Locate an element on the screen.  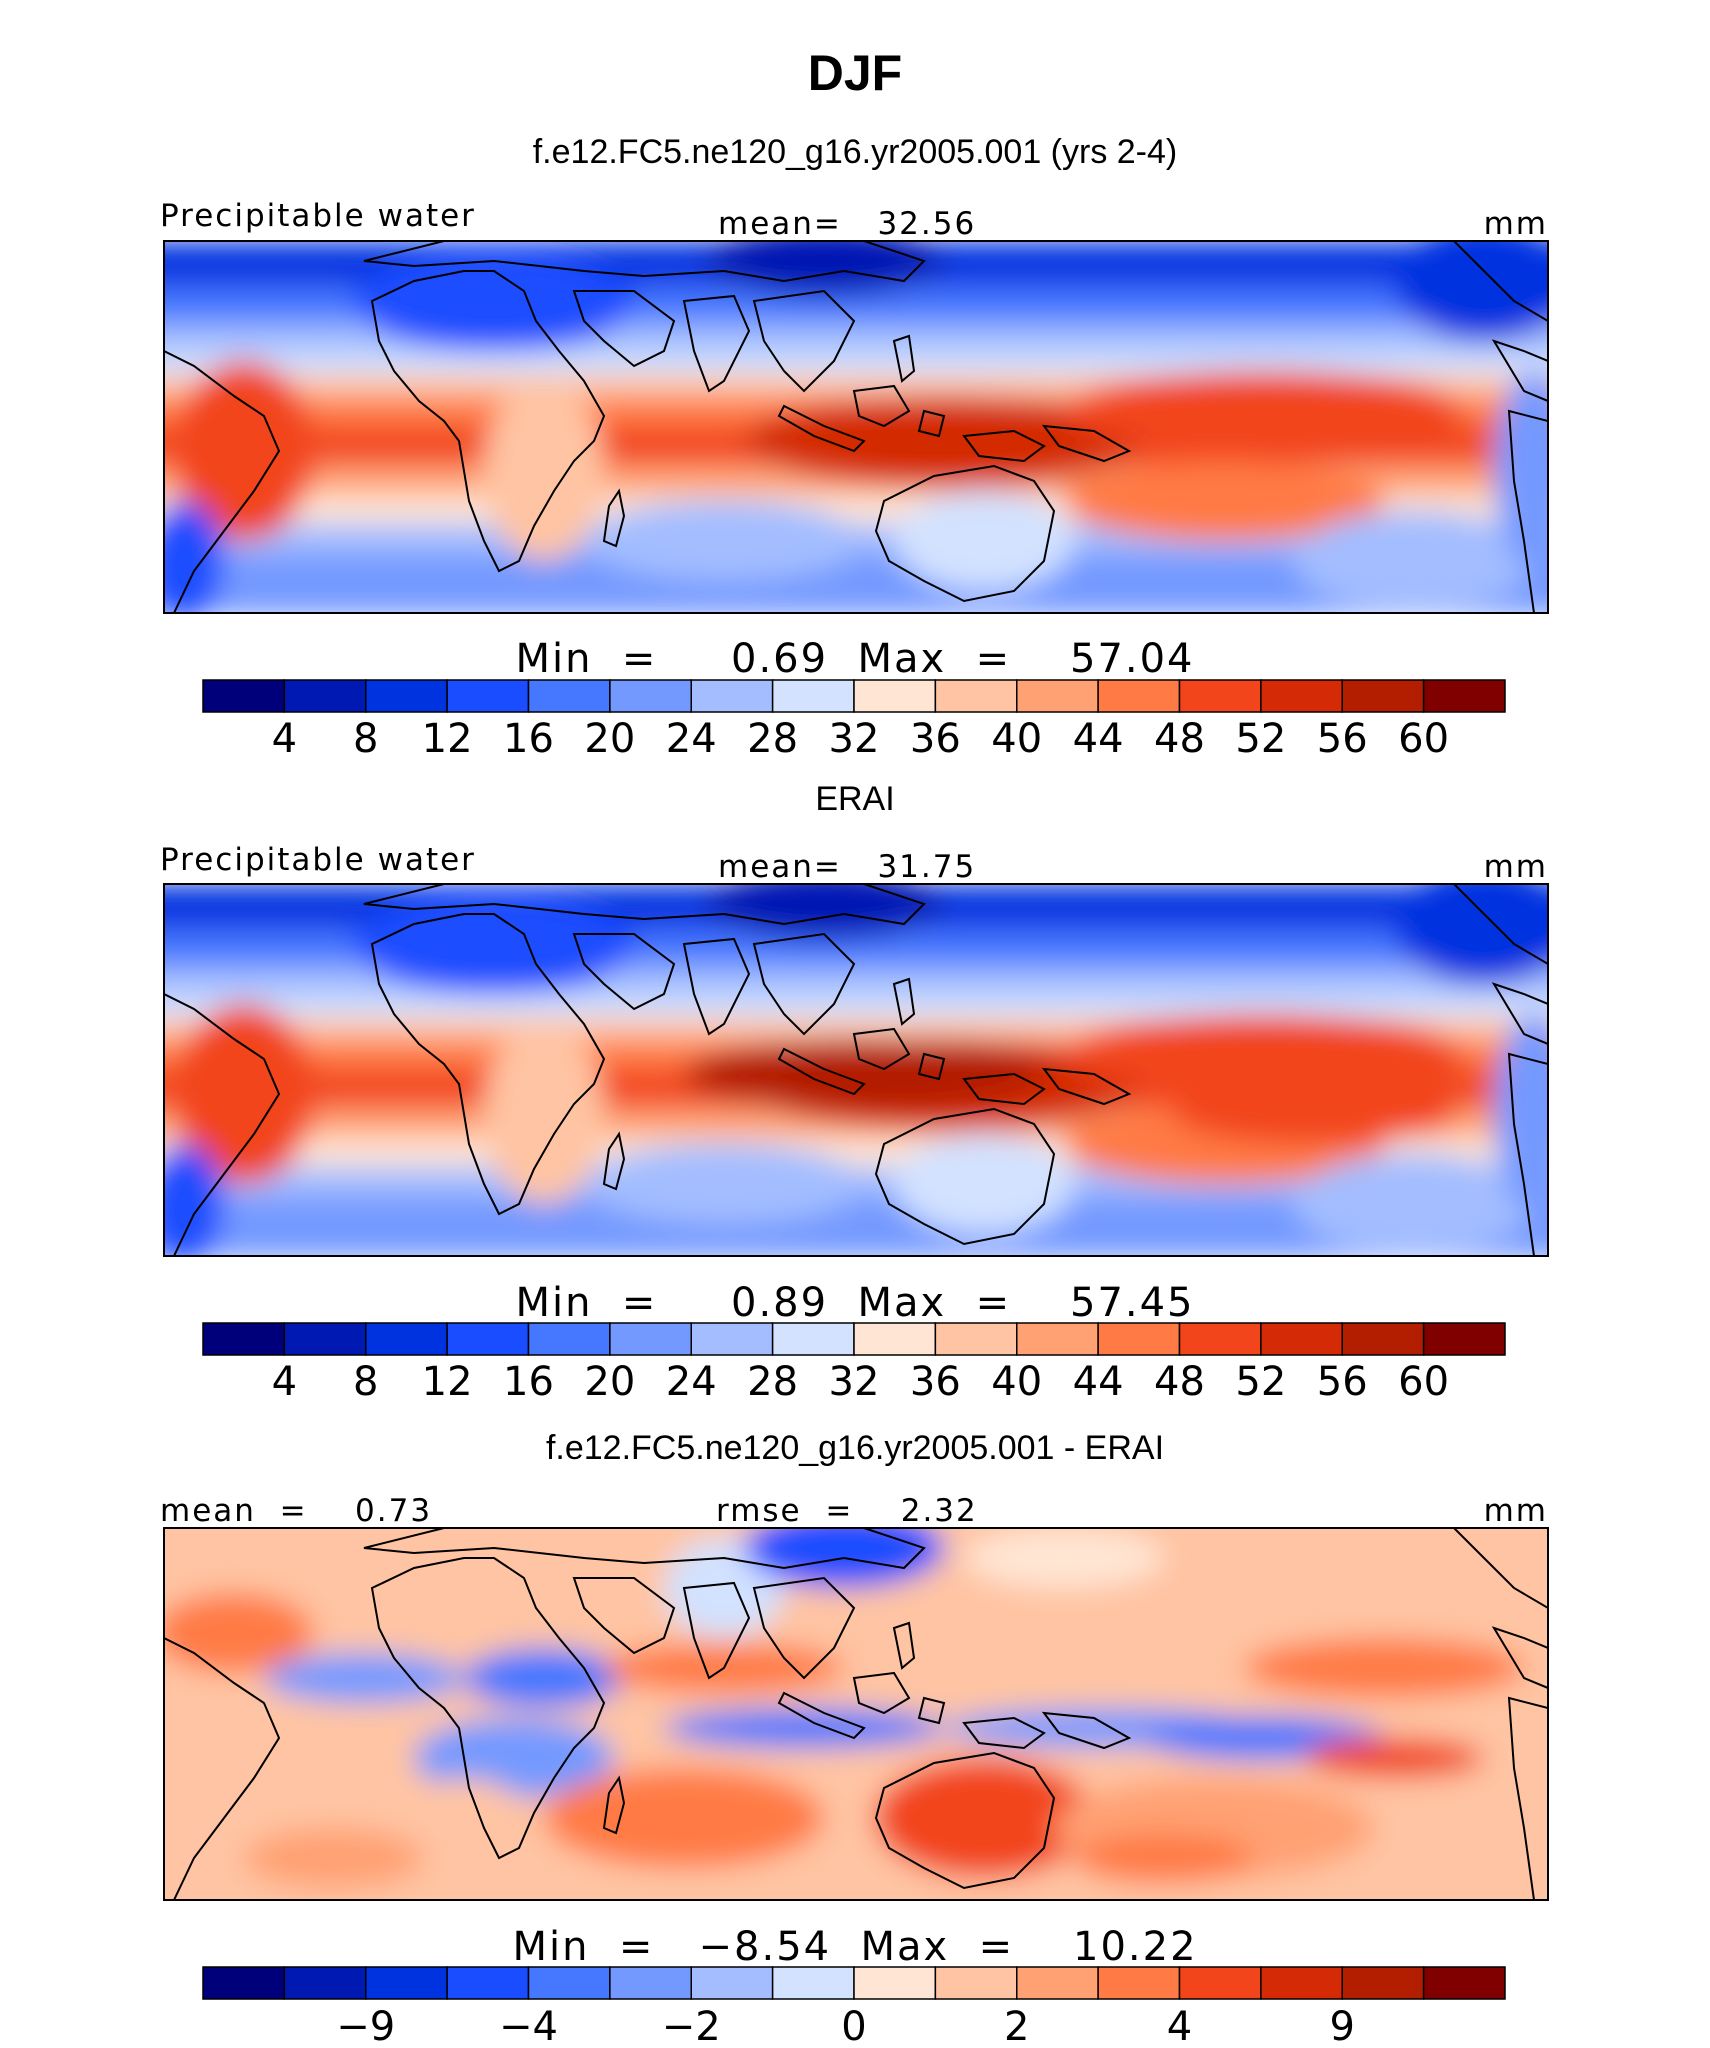
colorbar-tick-label: −9 is located at coordinates (365, 2026).